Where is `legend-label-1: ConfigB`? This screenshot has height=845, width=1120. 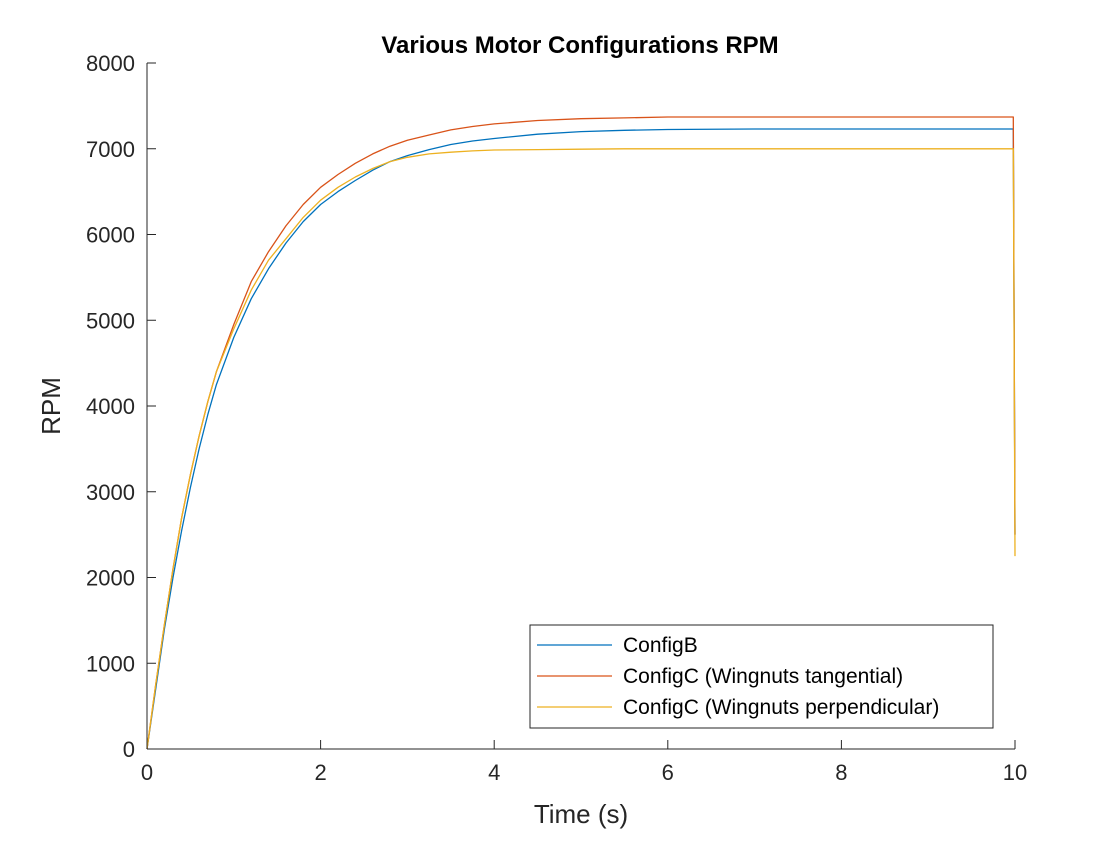 legend-label-1: ConfigB is located at coordinates (660, 645).